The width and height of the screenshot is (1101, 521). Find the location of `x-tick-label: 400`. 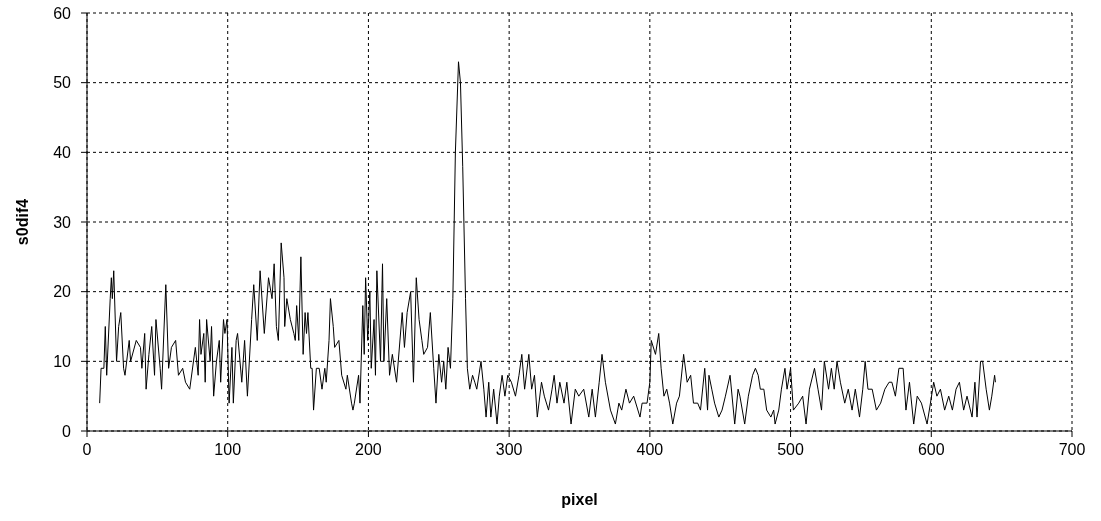

x-tick-label: 400 is located at coordinates (650, 449).